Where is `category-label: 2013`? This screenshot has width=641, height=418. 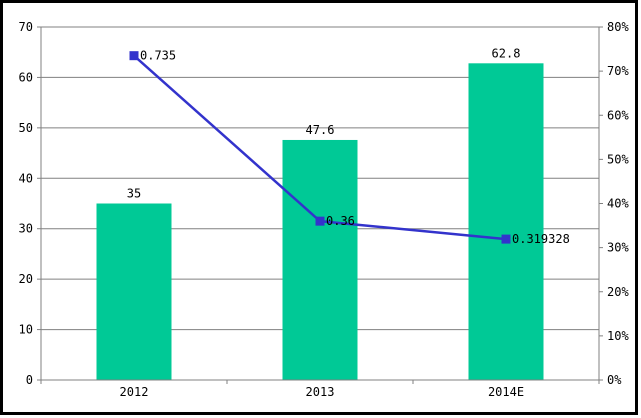
category-label: 2013 is located at coordinates (320, 392).